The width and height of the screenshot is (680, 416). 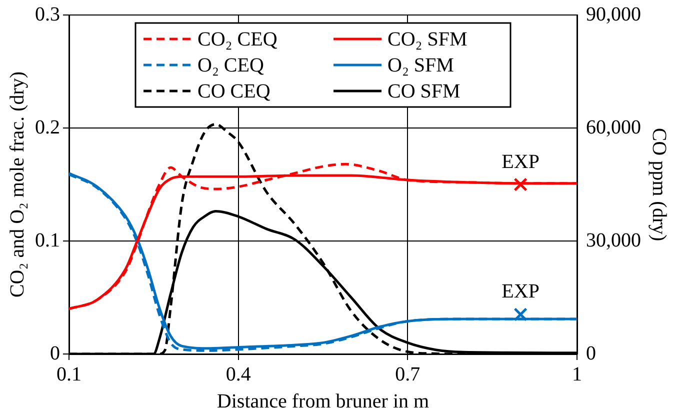 I want to click on x-tick-label: 1, so click(x=577, y=374).